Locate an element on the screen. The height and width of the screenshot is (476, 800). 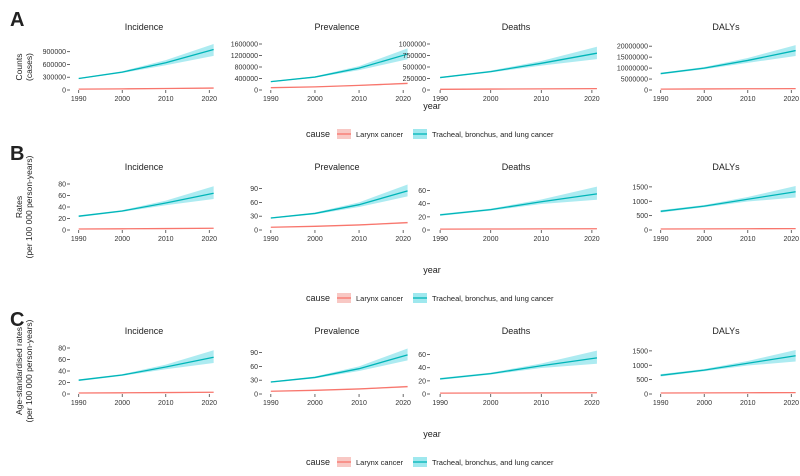
y-tick-label: 400000 is located at coordinates (246, 79).